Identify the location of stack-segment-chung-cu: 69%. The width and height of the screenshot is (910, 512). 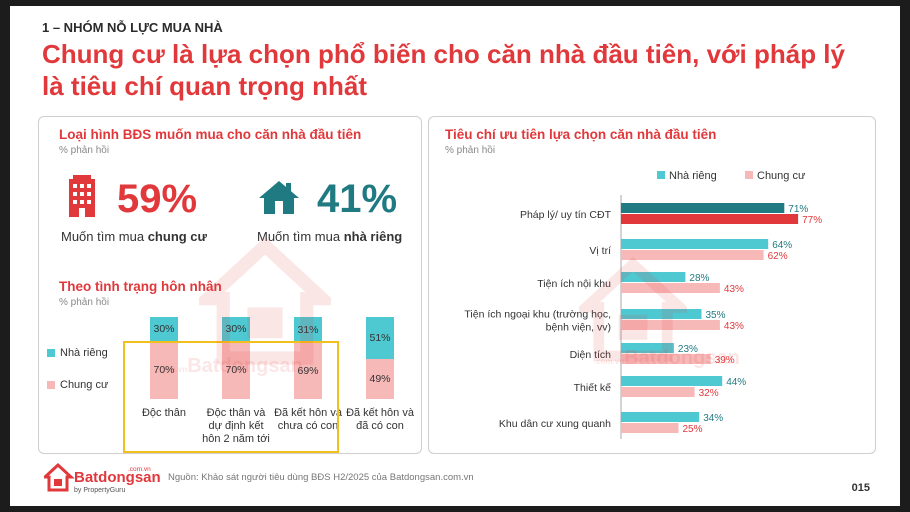
(308, 370).